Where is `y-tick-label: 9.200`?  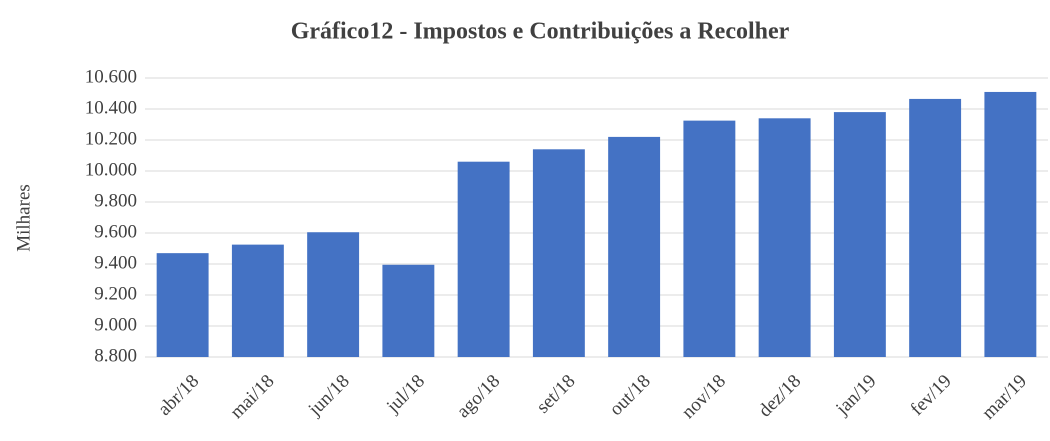
y-tick-label: 9.200 is located at coordinates (115, 293).